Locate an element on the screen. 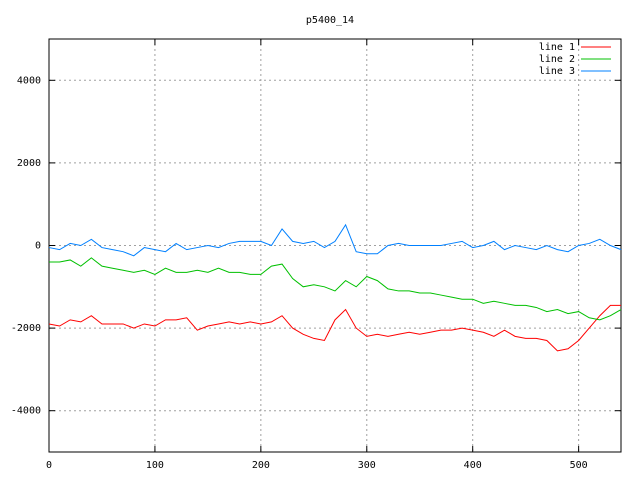 This screenshot has height=480, width=640. y-tick-label: 0 is located at coordinates (38, 246).